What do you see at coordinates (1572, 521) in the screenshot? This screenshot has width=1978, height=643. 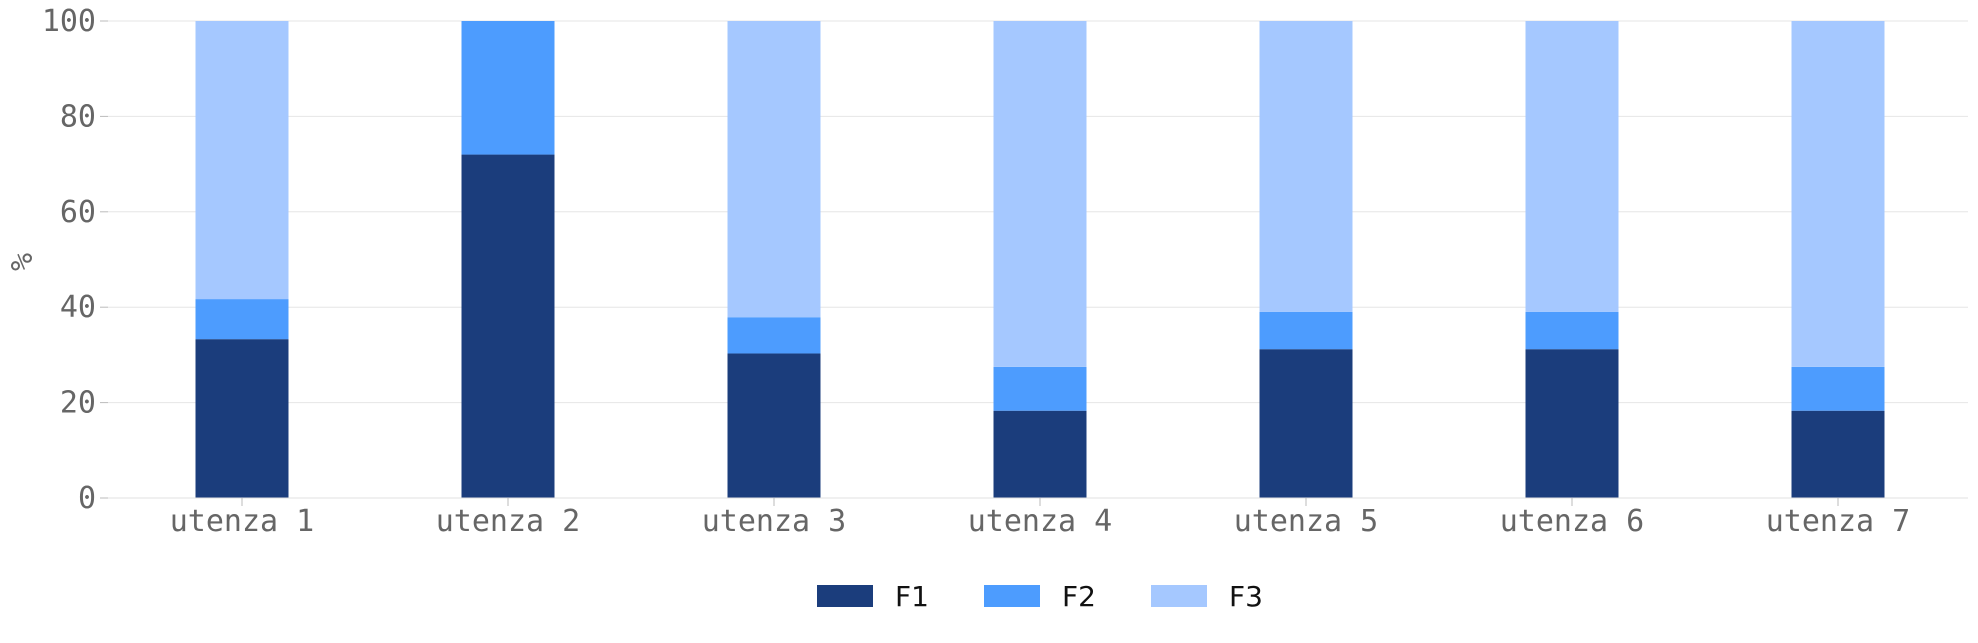 I see `x-tick-label: utenza 6` at bounding box center [1572, 521].